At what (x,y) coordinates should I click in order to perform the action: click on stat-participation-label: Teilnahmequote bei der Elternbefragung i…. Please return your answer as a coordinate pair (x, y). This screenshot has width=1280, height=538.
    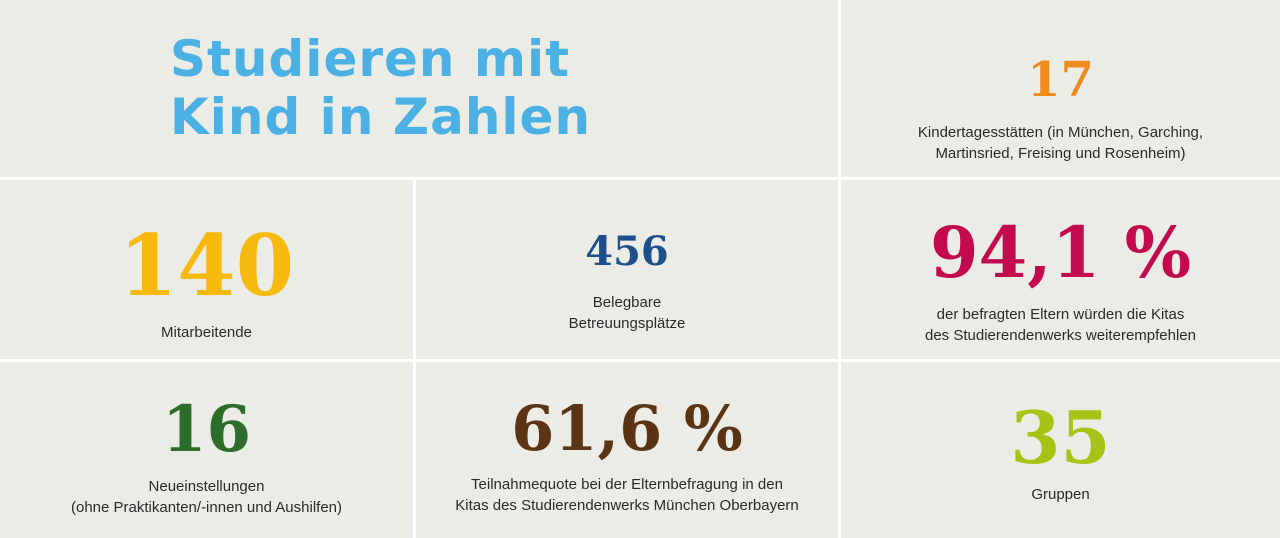
    Looking at the image, I should click on (627, 495).